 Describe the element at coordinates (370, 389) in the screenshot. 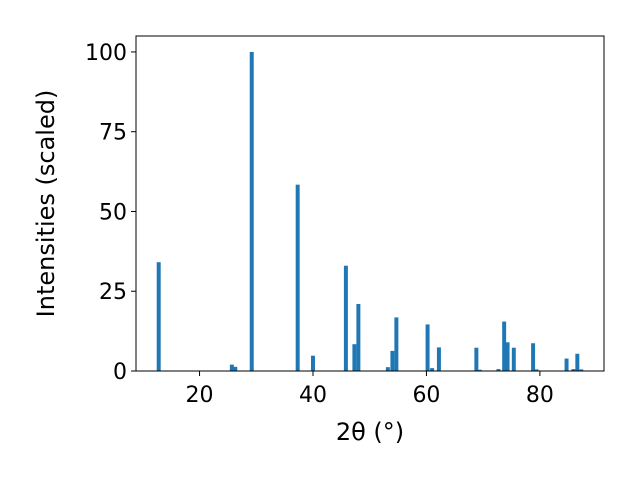

I see `x-ticks: 20 40 60 80` at that location.